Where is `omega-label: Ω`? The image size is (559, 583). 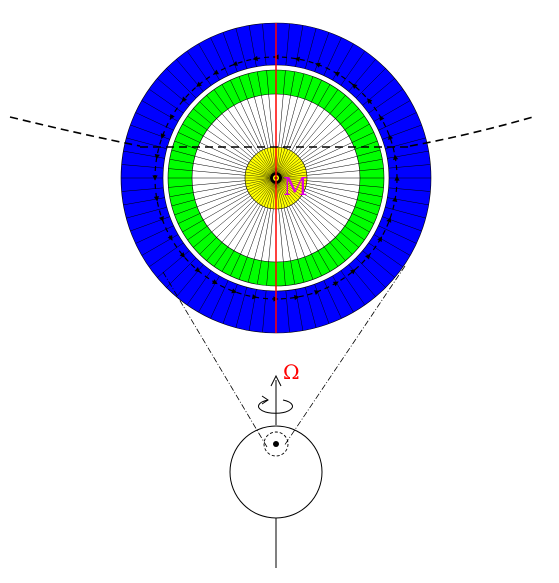
omega-label: Ω is located at coordinates (291, 372).